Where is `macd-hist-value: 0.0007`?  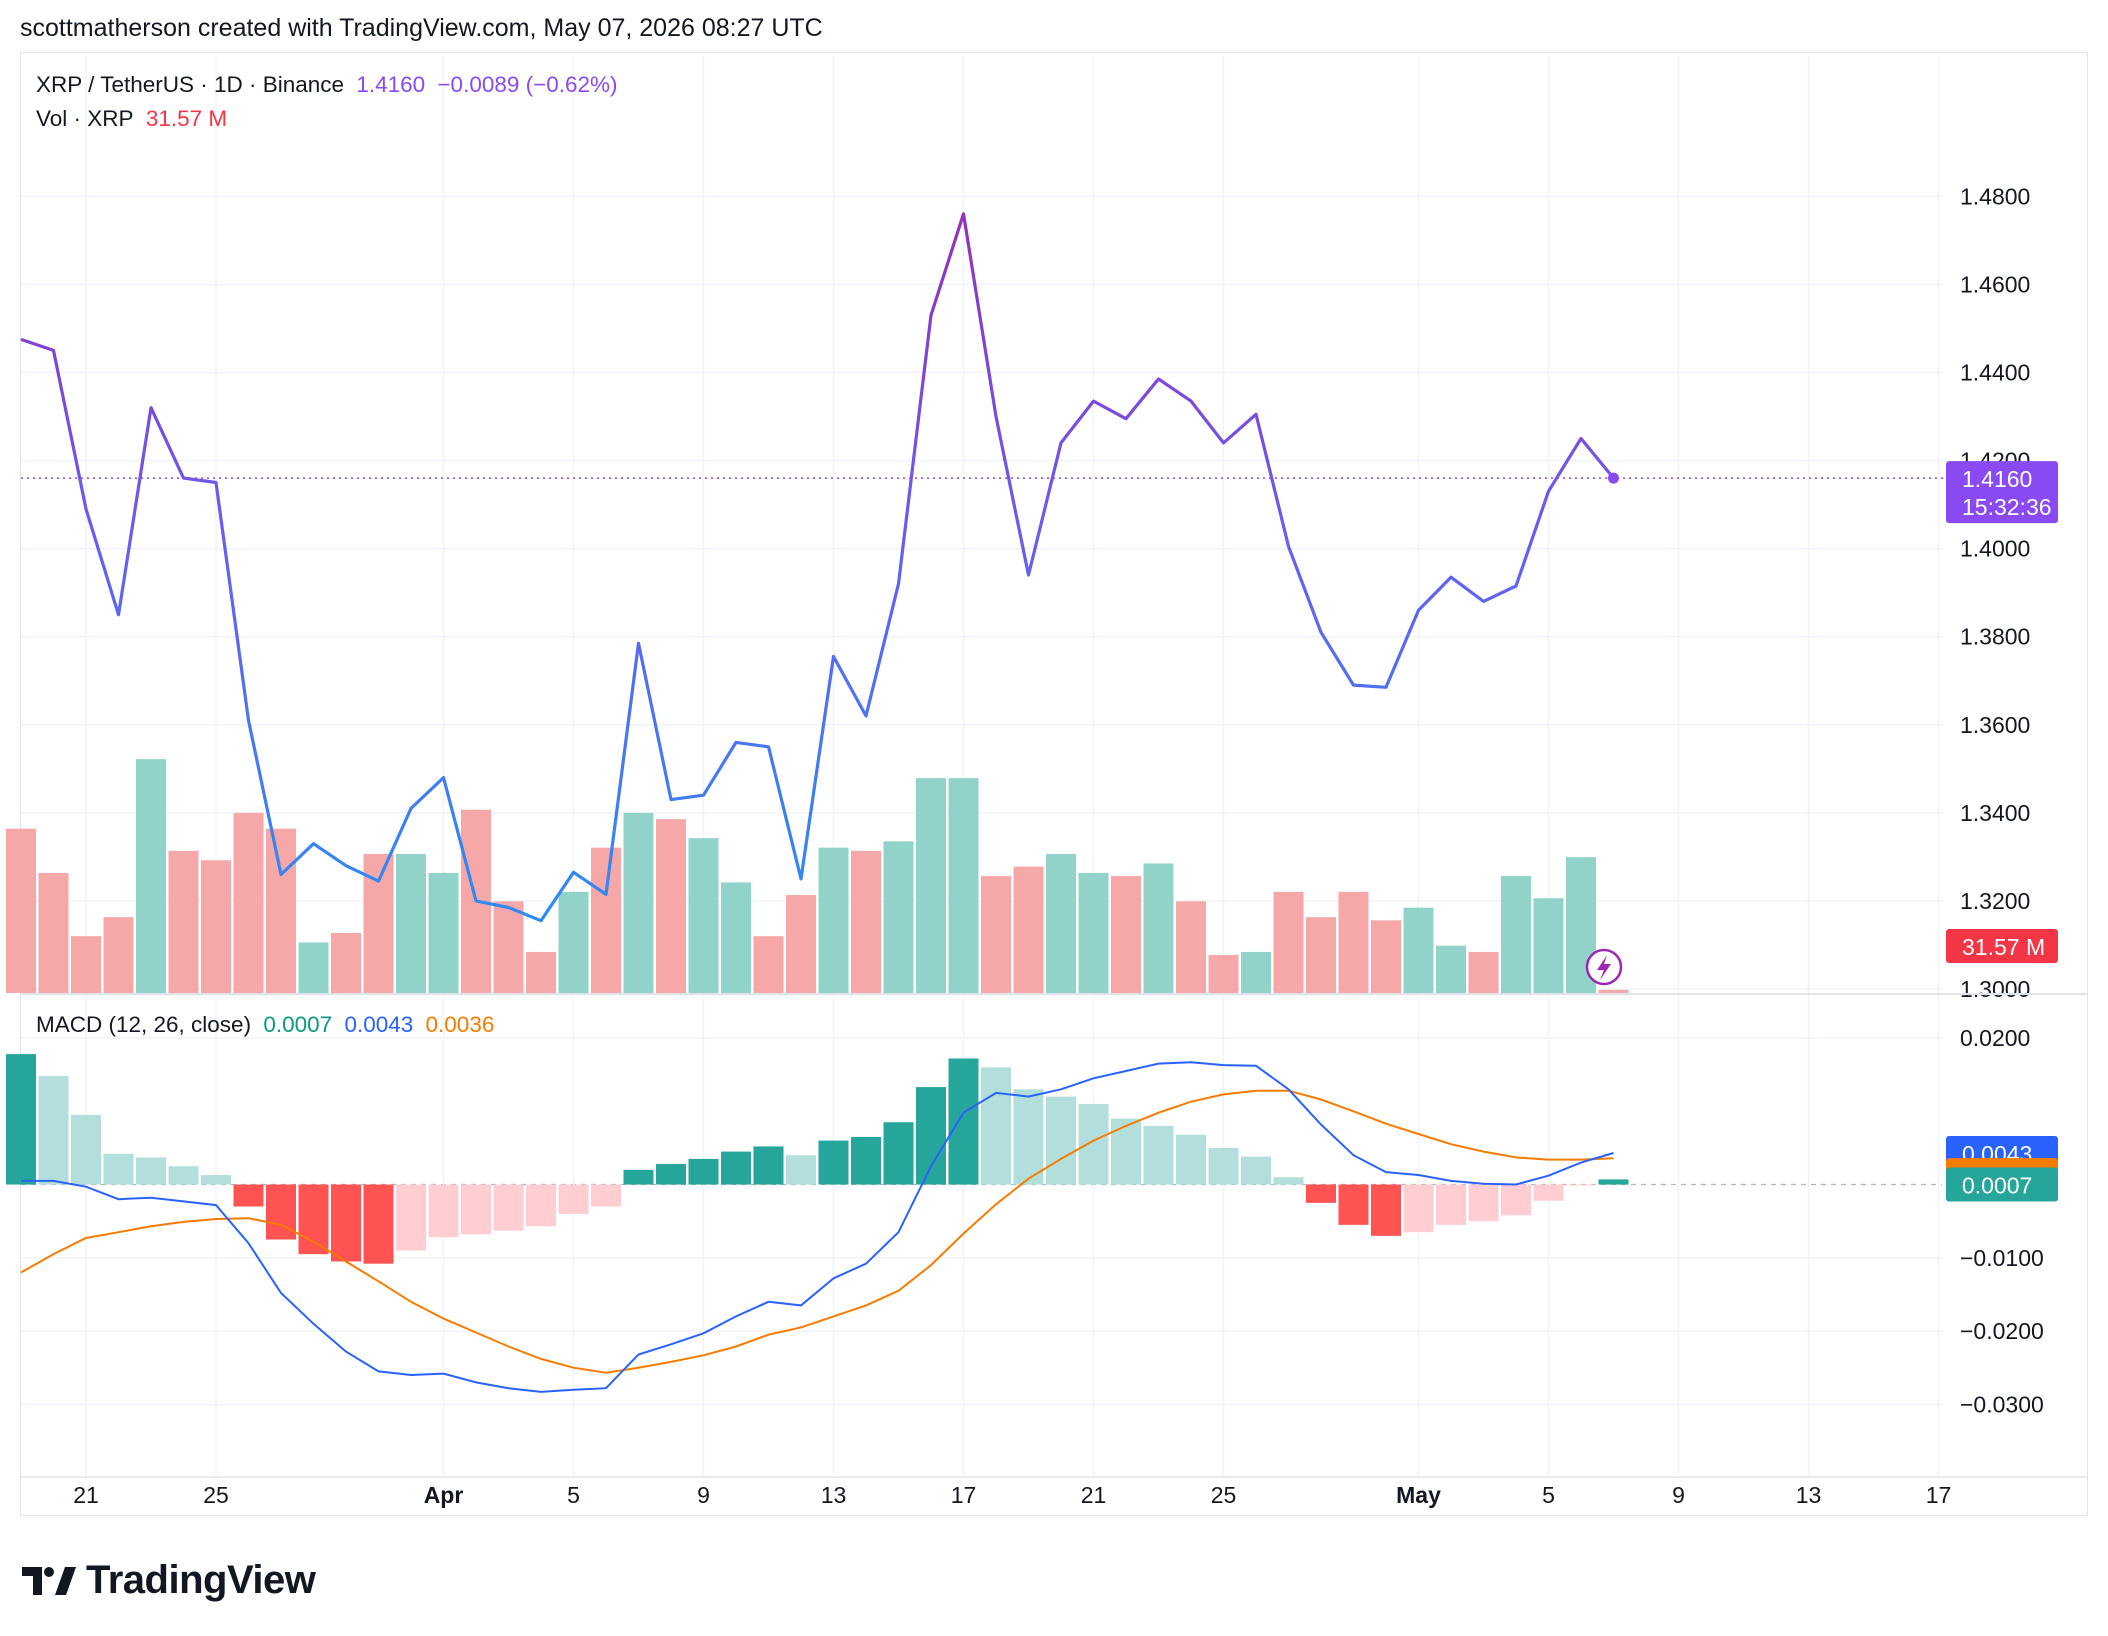 macd-hist-value: 0.0007 is located at coordinates (298, 1024).